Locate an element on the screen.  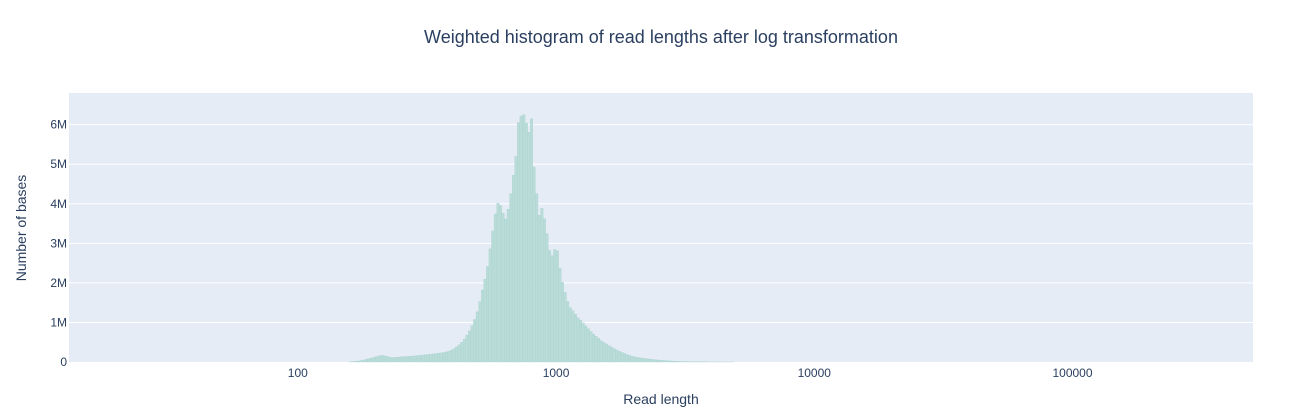
x-axis-label: Read length is located at coordinates (661, 399).